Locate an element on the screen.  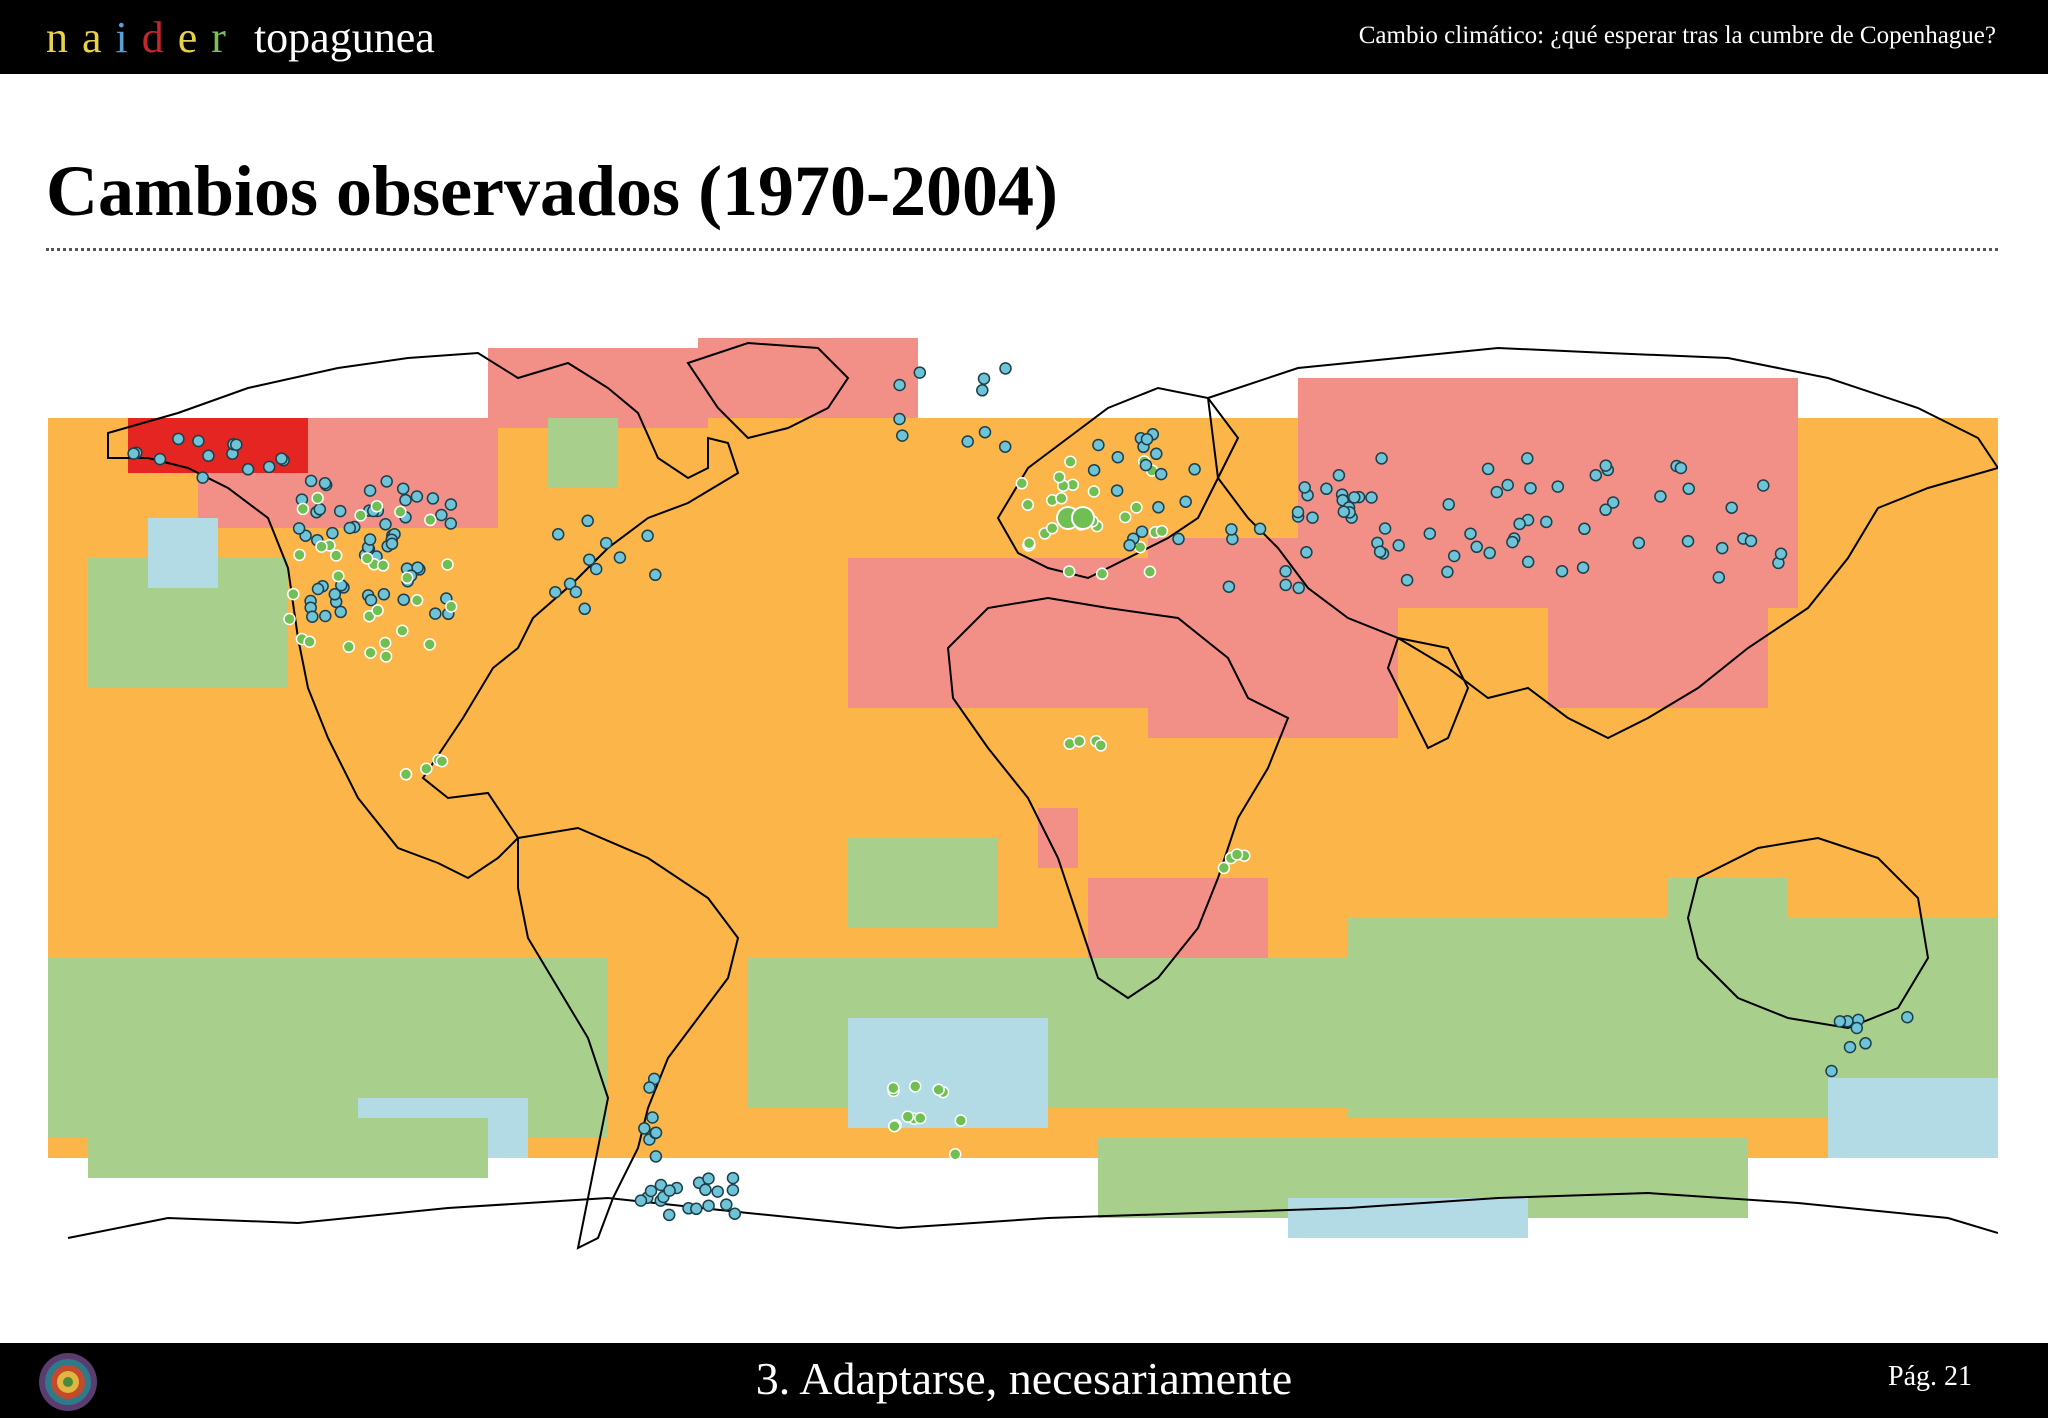
region-sahara-west-warming is located at coordinates (998, 633).